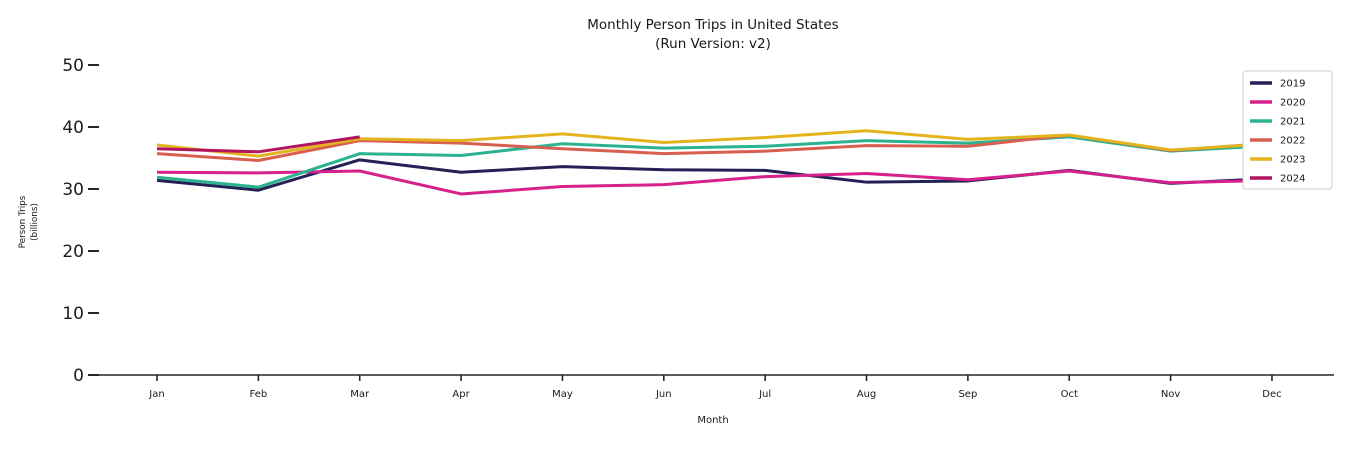 The height and width of the screenshot is (450, 1350). Describe the element at coordinates (1292, 141) in the screenshot. I see `legend-label-2022: 2022` at that location.